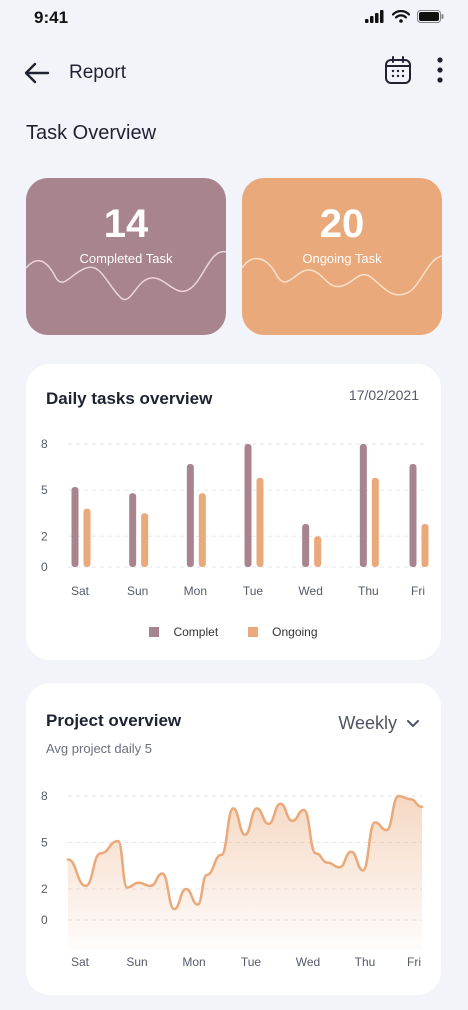 The image size is (468, 1010). Describe the element at coordinates (51, 17) in the screenshot. I see `status-time: 9:41` at that location.